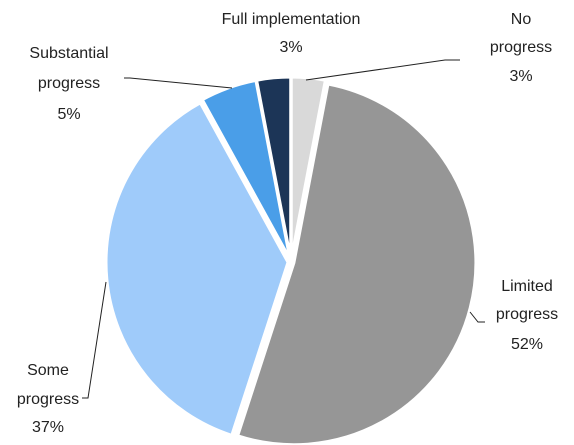 This screenshot has height=445, width=574. What do you see at coordinates (291, 19) in the screenshot?
I see `category-label: Full implementation` at bounding box center [291, 19].